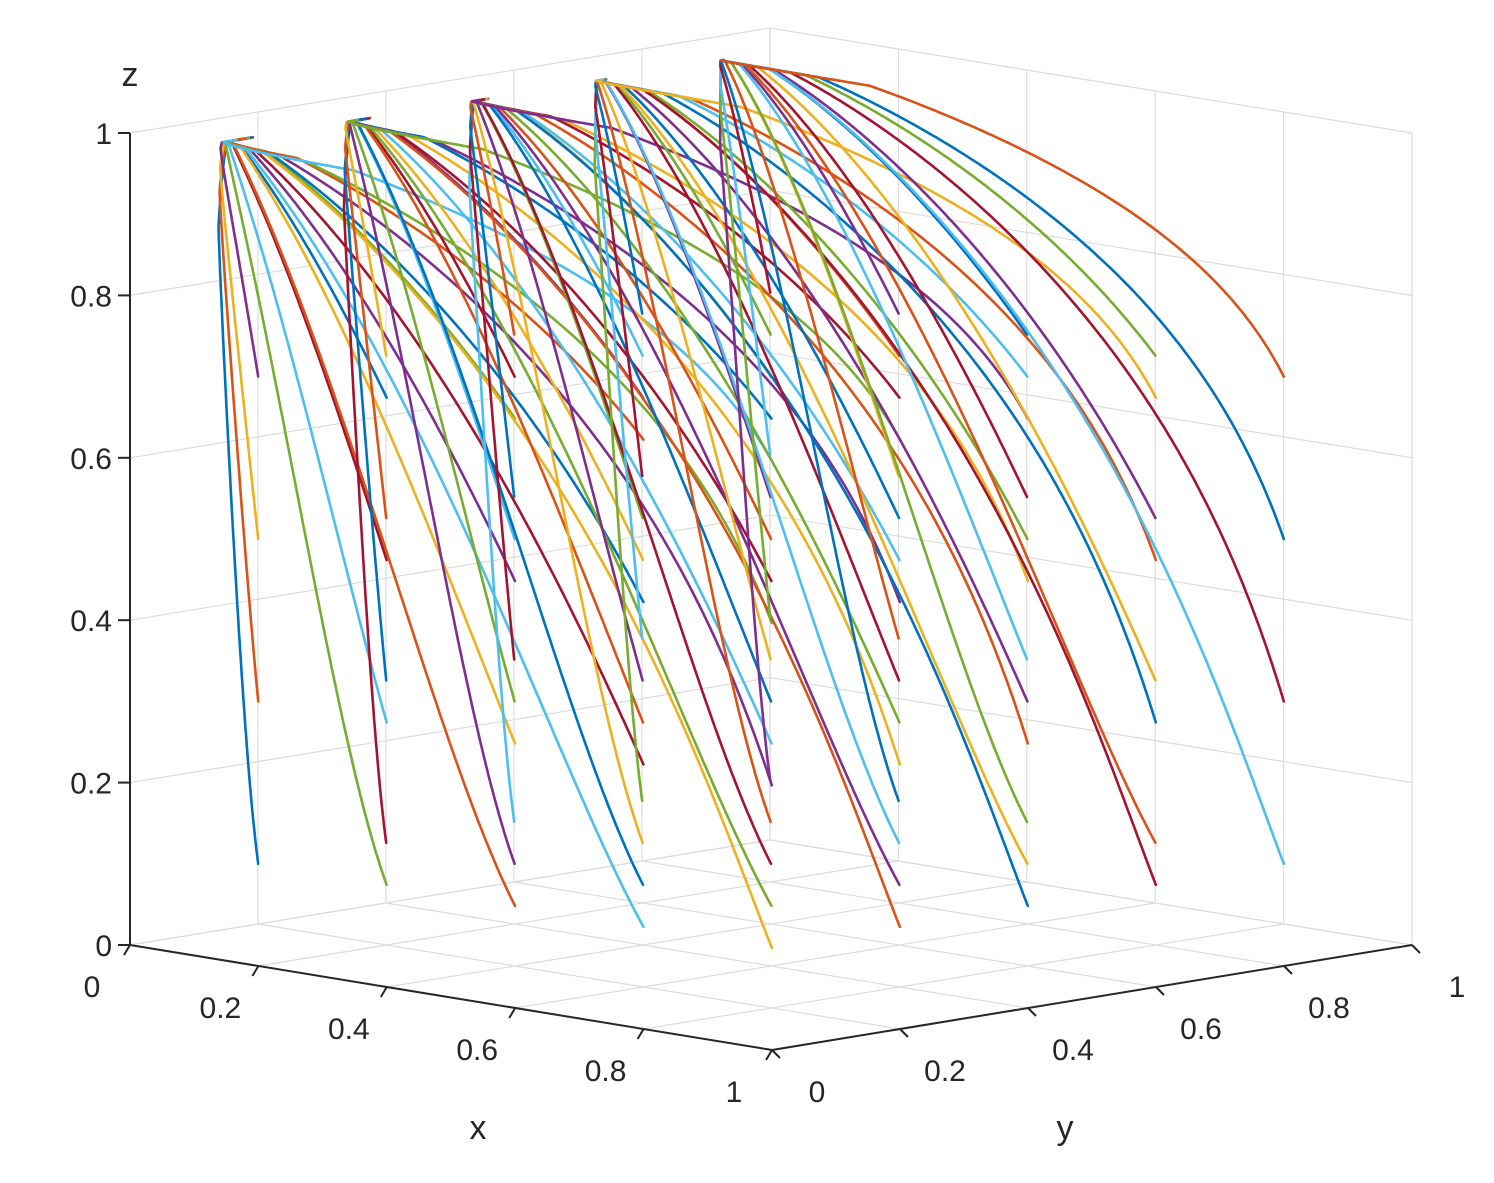 This screenshot has width=1494, height=1183. Describe the element at coordinates (451, 997) in the screenshot. I see `x-axis-line` at that location.